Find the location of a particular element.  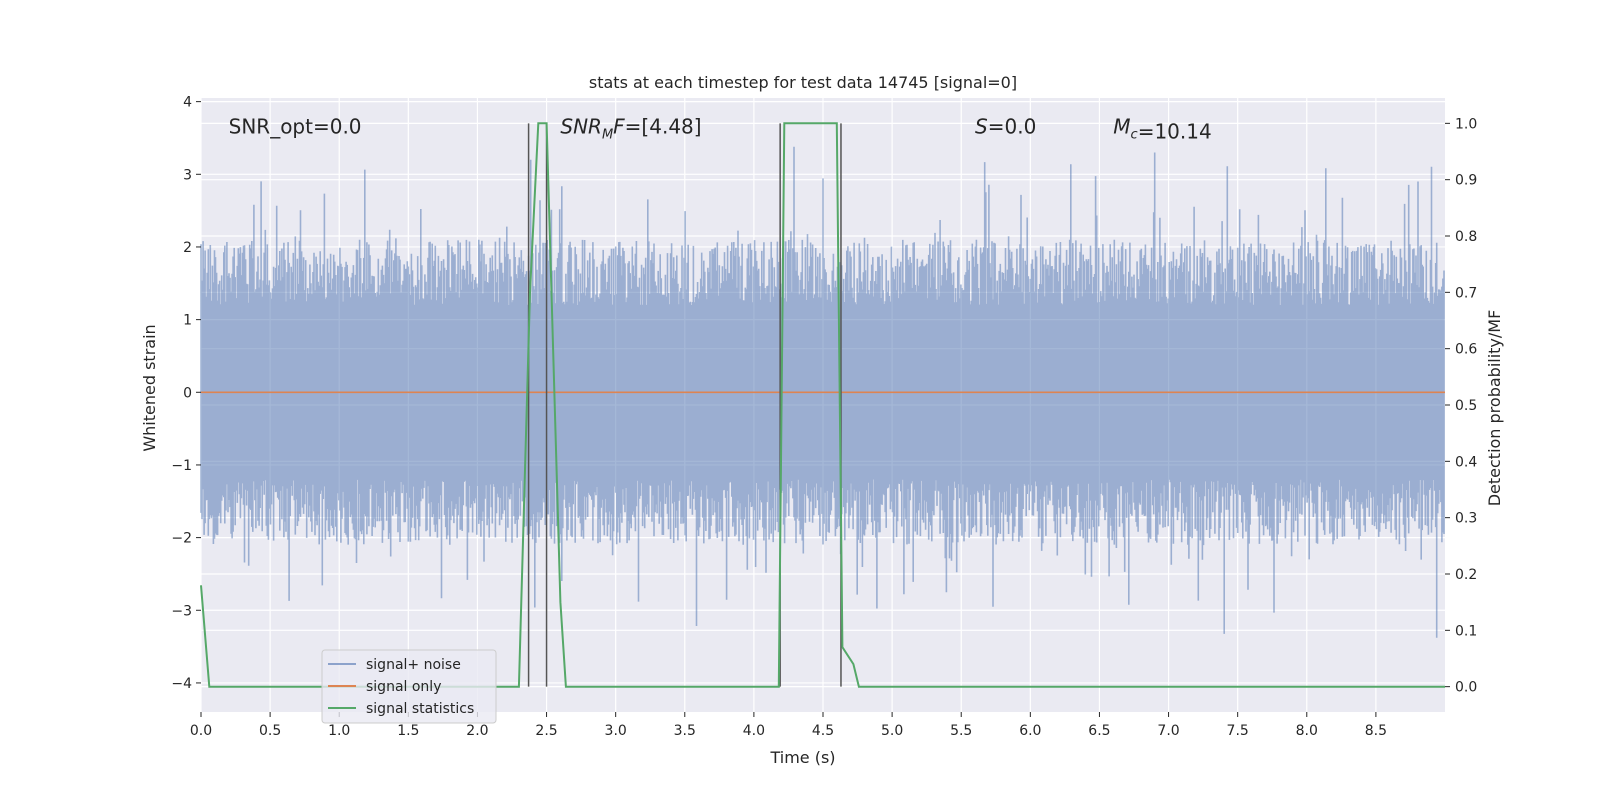

y2-tick-label: 0.9 is located at coordinates (1466, 181).